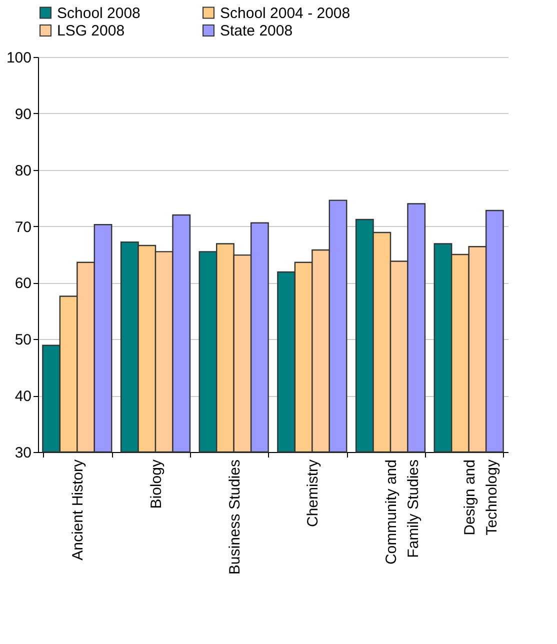 The image size is (557, 644). I want to click on y-tick-label: 70, so click(23, 227).